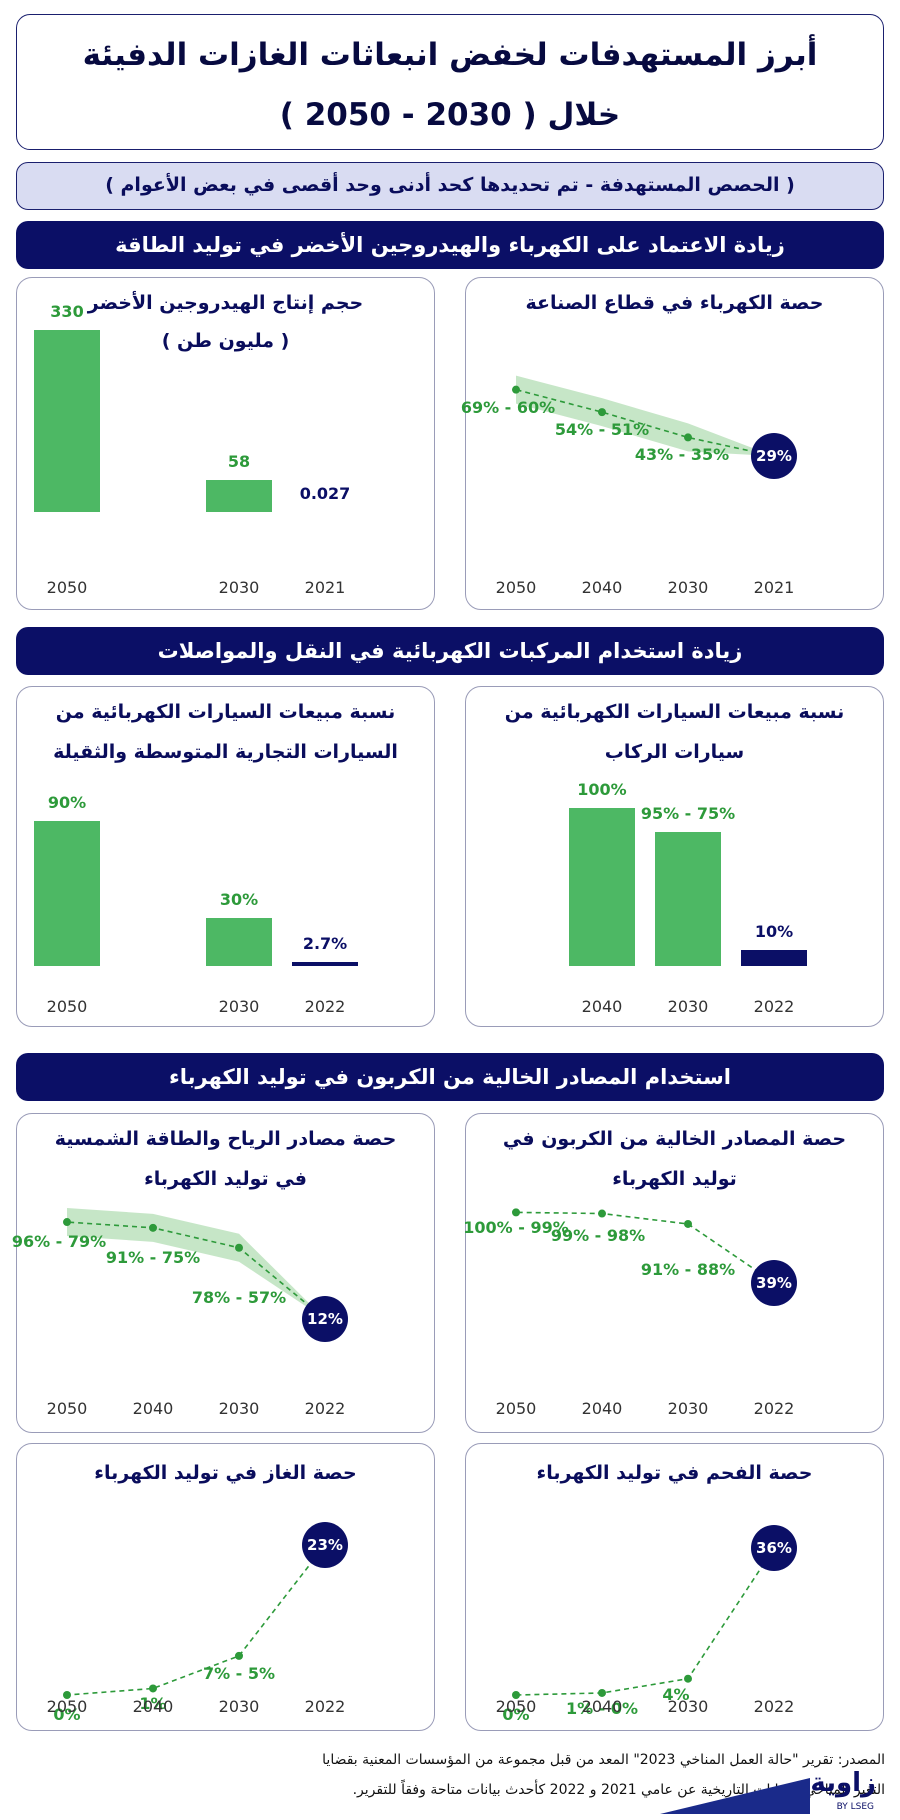 The width and height of the screenshot is (900, 1820). Describe the element at coordinates (774, 1282) in the screenshot. I see `highlight-value: 39%` at that location.